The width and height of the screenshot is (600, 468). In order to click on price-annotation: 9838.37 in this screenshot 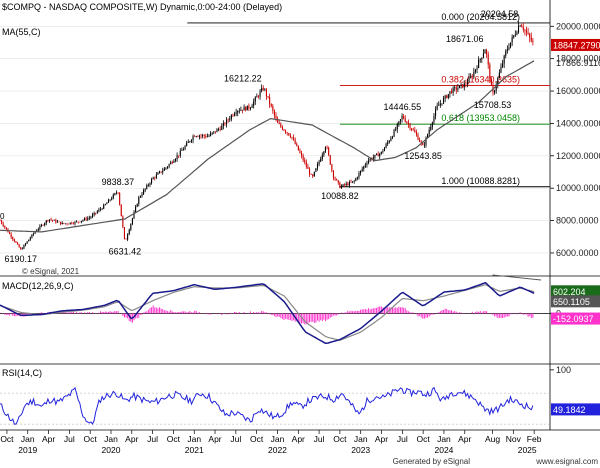, I will do `click(118, 182)`.